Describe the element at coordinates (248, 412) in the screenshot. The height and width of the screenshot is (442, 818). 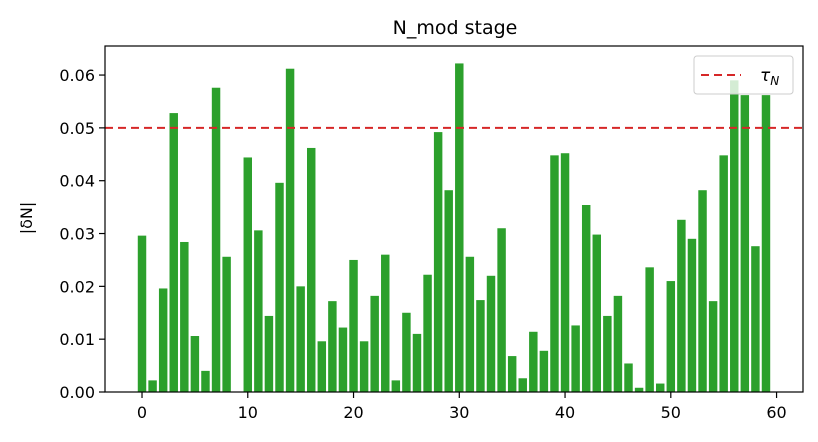
I see `x-tick-label: 10` at that location.